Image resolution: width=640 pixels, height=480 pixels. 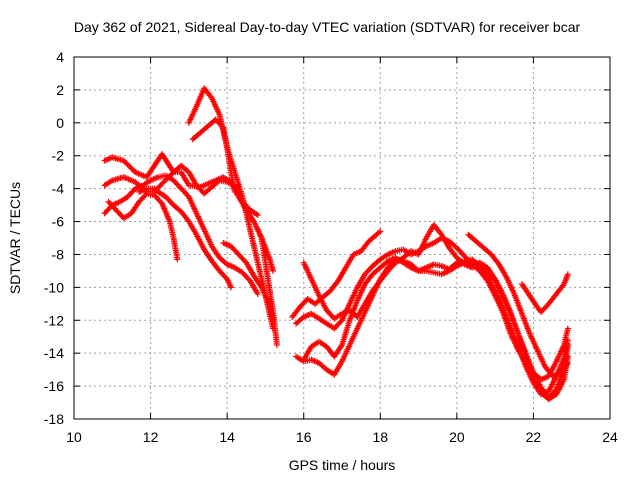 What do you see at coordinates (534, 437) in the screenshot?
I see `x-tick-label: 22` at bounding box center [534, 437].